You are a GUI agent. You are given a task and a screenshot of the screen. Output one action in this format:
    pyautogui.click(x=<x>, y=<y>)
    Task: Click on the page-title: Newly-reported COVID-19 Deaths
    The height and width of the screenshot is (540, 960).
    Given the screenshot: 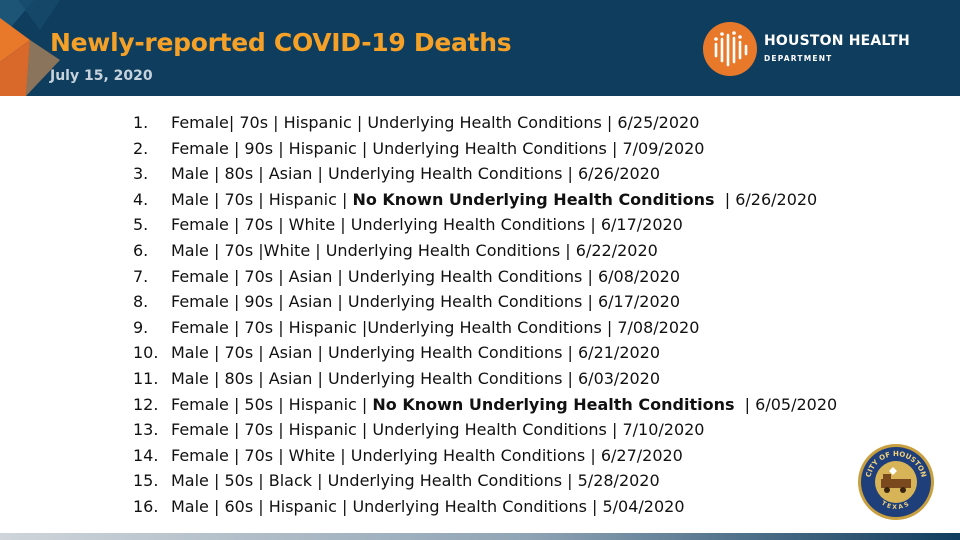 What is the action you would take?
    pyautogui.click(x=281, y=42)
    